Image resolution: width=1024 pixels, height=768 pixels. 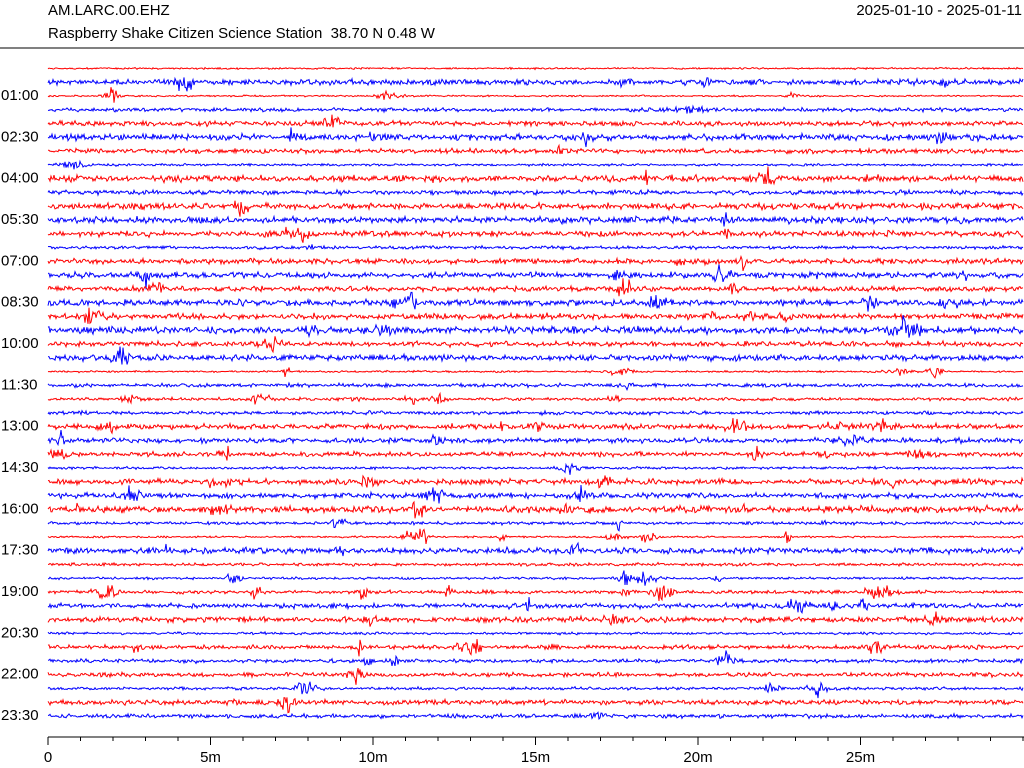 What do you see at coordinates (372, 757) in the screenshot?
I see `x-tick-label: 10m` at bounding box center [372, 757].